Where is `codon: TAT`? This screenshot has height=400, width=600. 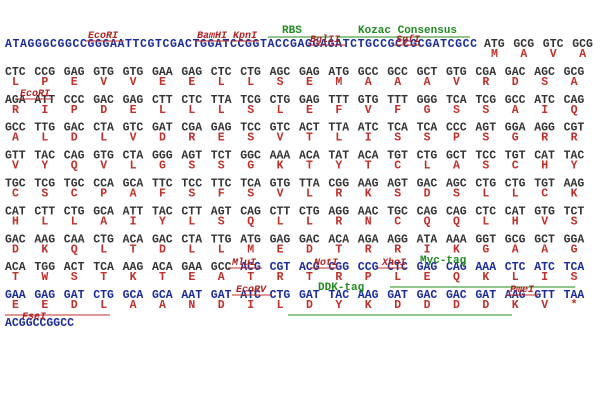
codon: TAT is located at coordinates (338, 156).